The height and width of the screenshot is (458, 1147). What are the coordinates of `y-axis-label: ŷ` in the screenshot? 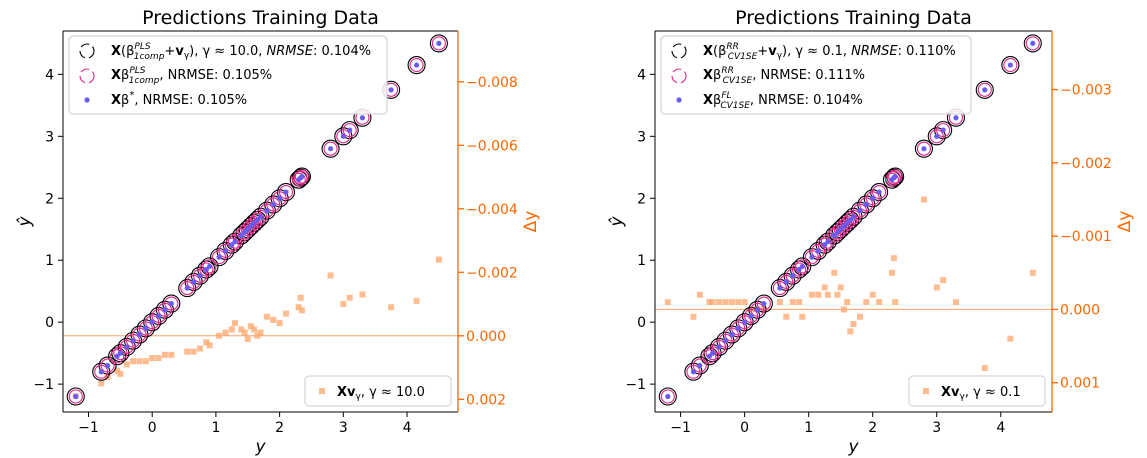 It's located at (617, 222).